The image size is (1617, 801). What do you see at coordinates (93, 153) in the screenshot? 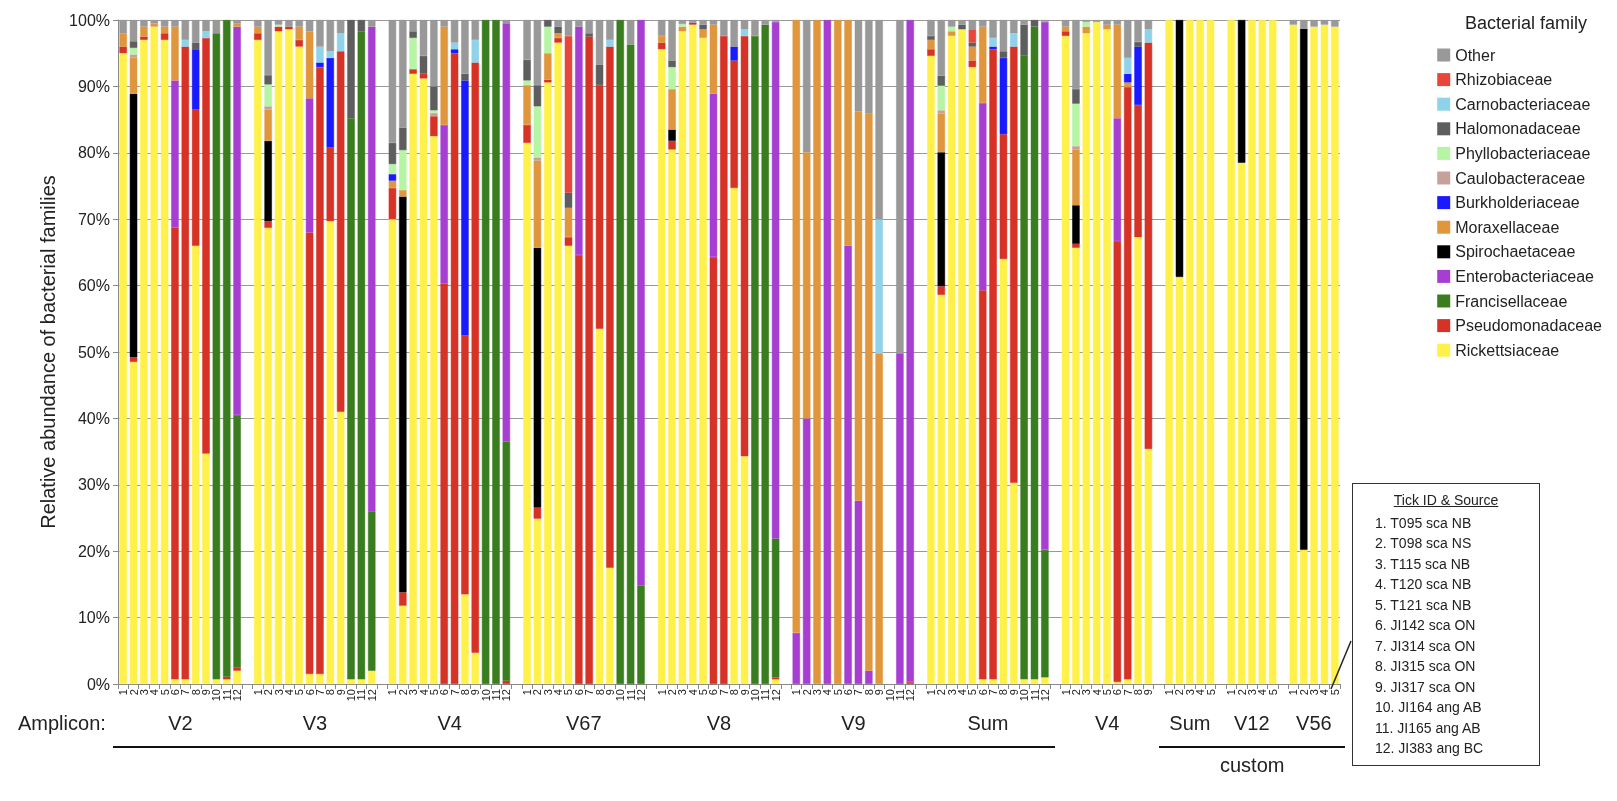
I see `y-tick-label: 80%` at bounding box center [93, 153].